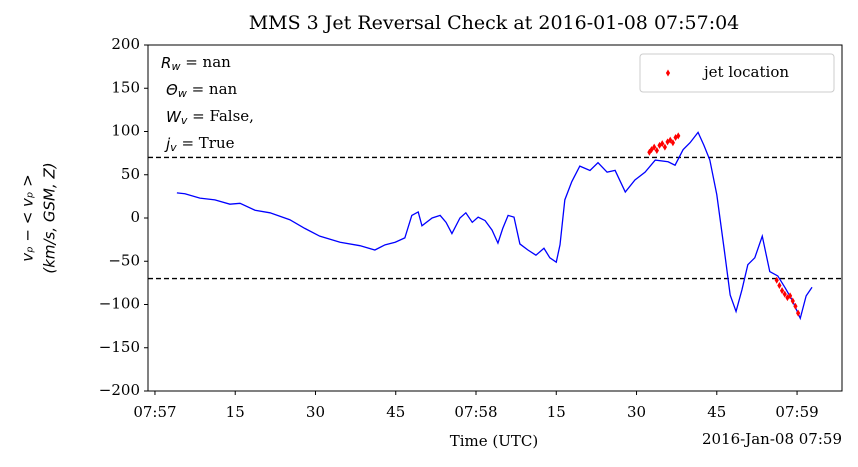 This screenshot has height=467, width=858. Describe the element at coordinates (119, 304) in the screenshot. I see `y-tick-label: −100` at that location.